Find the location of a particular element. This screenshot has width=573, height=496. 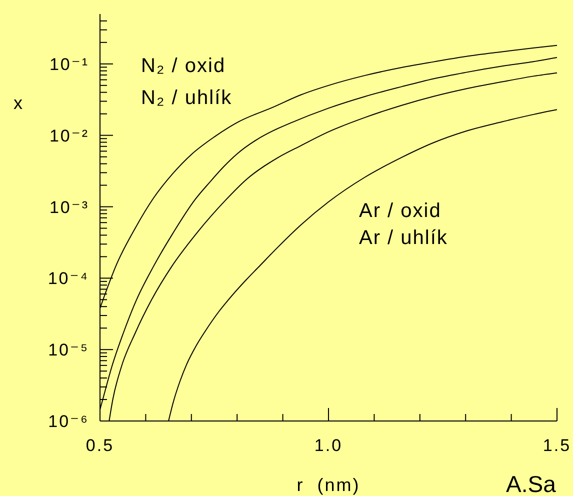

x-tick-label: 1.5 is located at coordinates (557, 445).